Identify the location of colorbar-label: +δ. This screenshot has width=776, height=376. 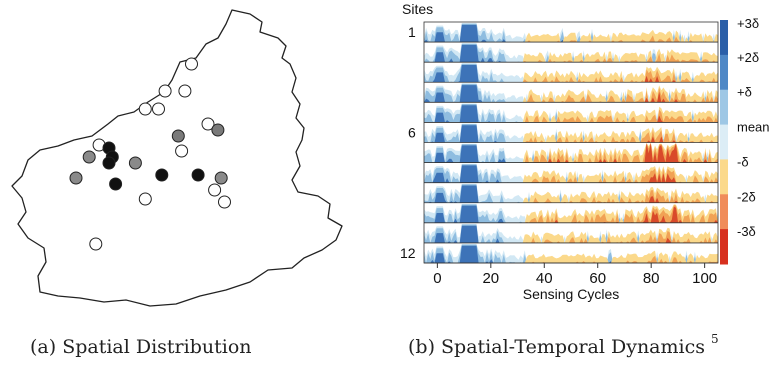
(744, 92).